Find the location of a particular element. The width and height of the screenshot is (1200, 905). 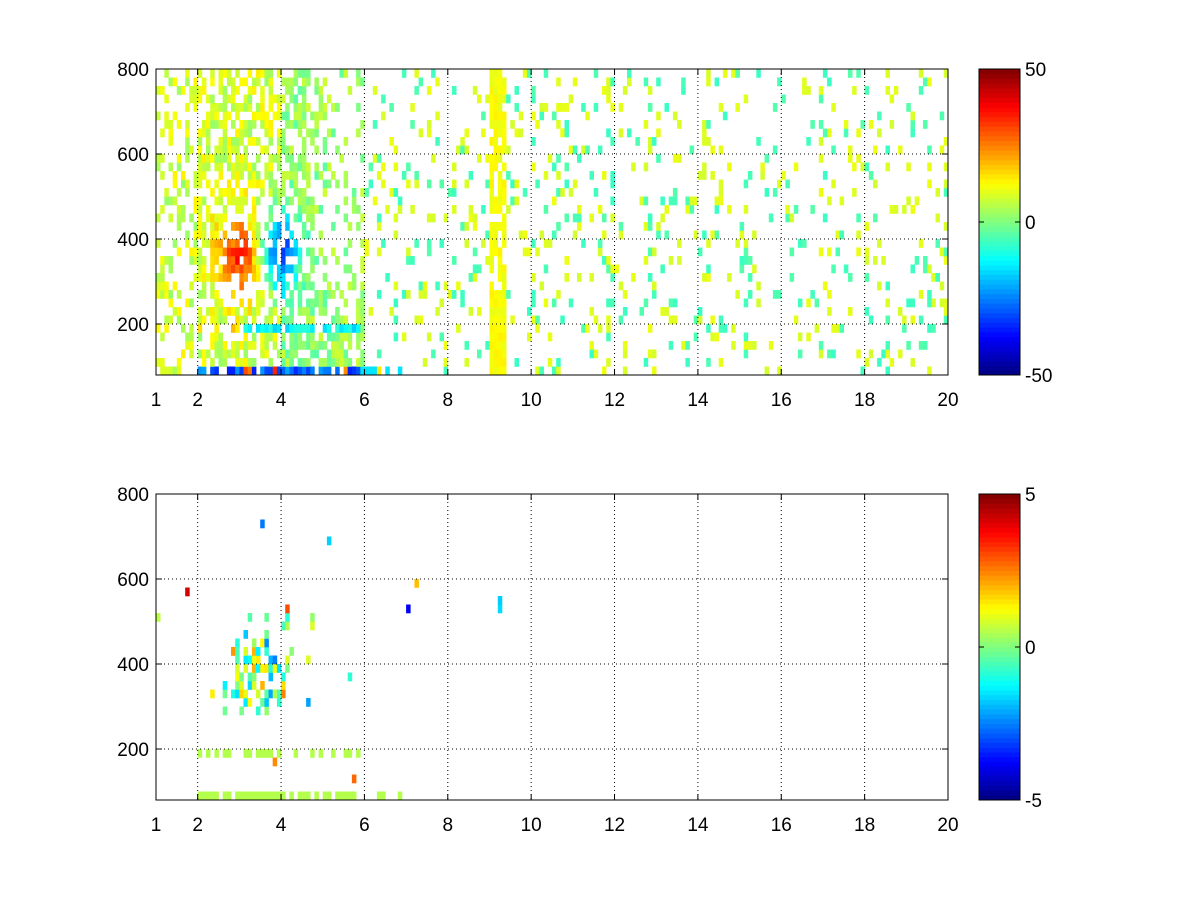

colorbar: 50-5 is located at coordinates (1010, 648).